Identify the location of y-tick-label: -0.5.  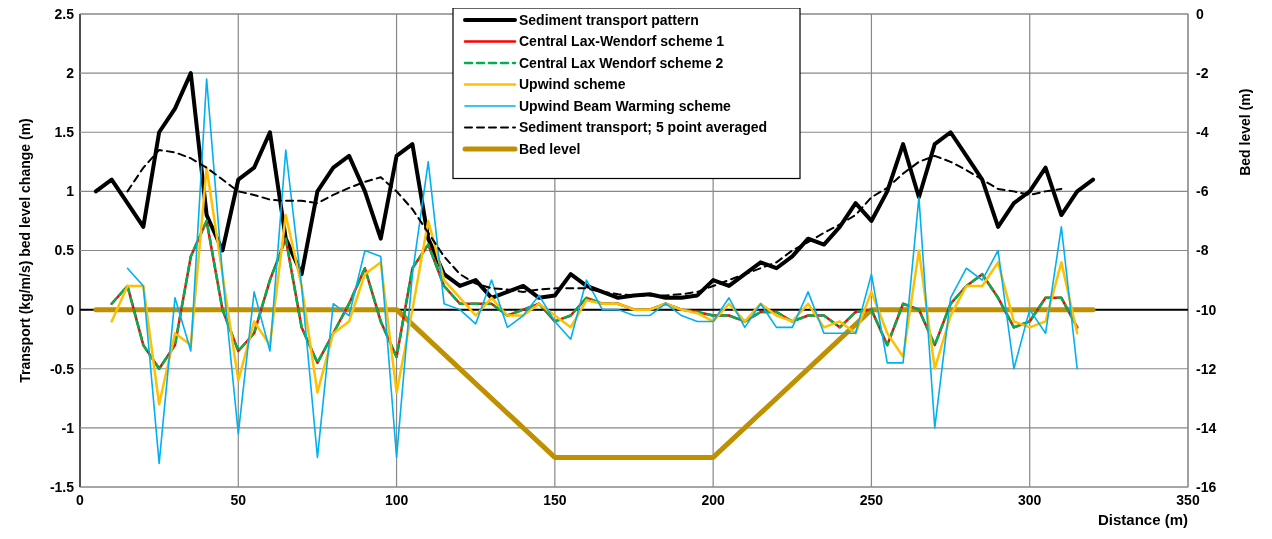
(62, 368).